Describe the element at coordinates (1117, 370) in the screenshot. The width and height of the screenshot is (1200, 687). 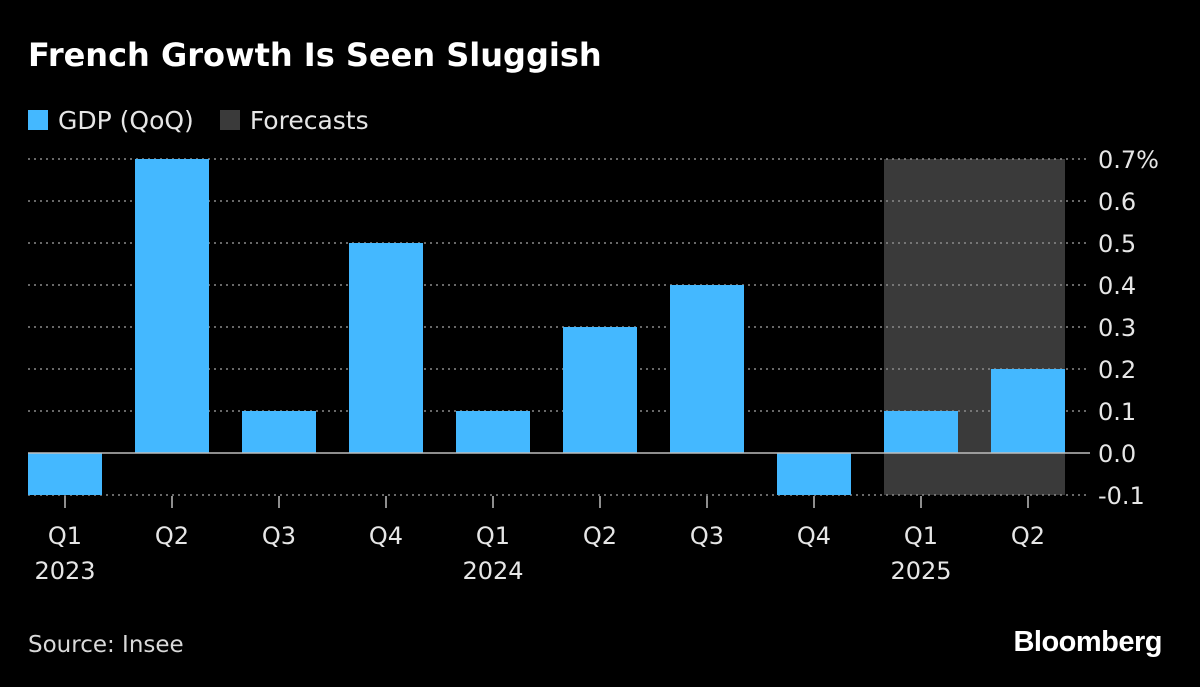
I see `y-tick-label: 0.2` at that location.